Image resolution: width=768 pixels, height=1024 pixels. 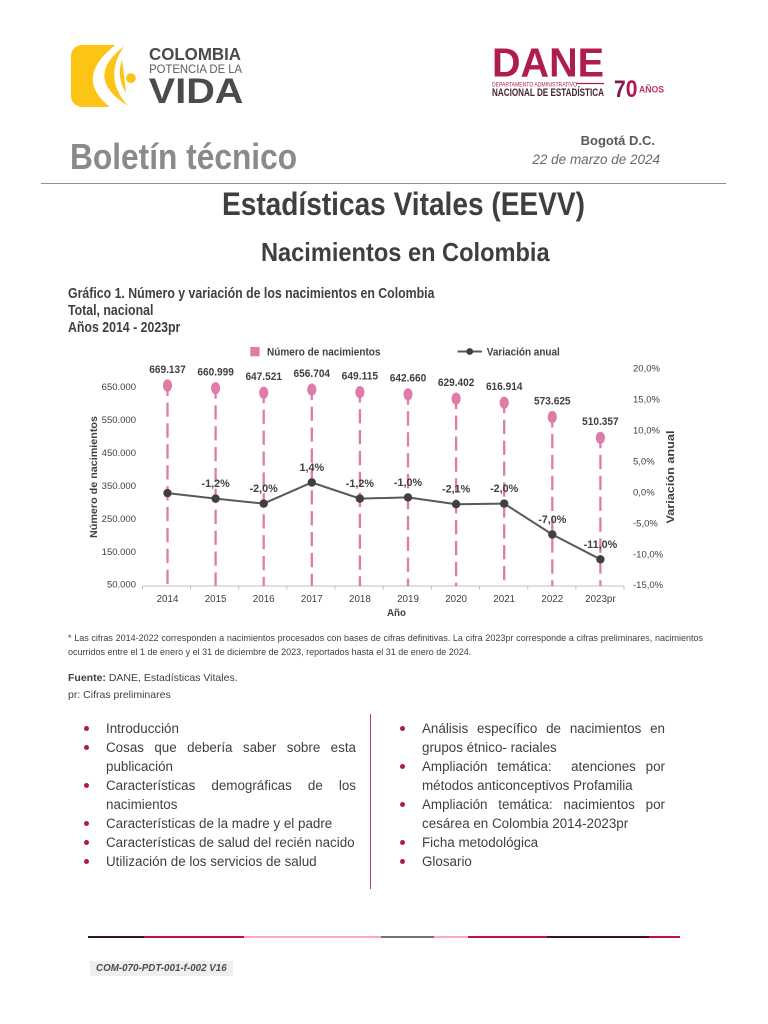 What do you see at coordinates (408, 379) in the screenshot?
I see `svg-text: 642.660` at bounding box center [408, 379].